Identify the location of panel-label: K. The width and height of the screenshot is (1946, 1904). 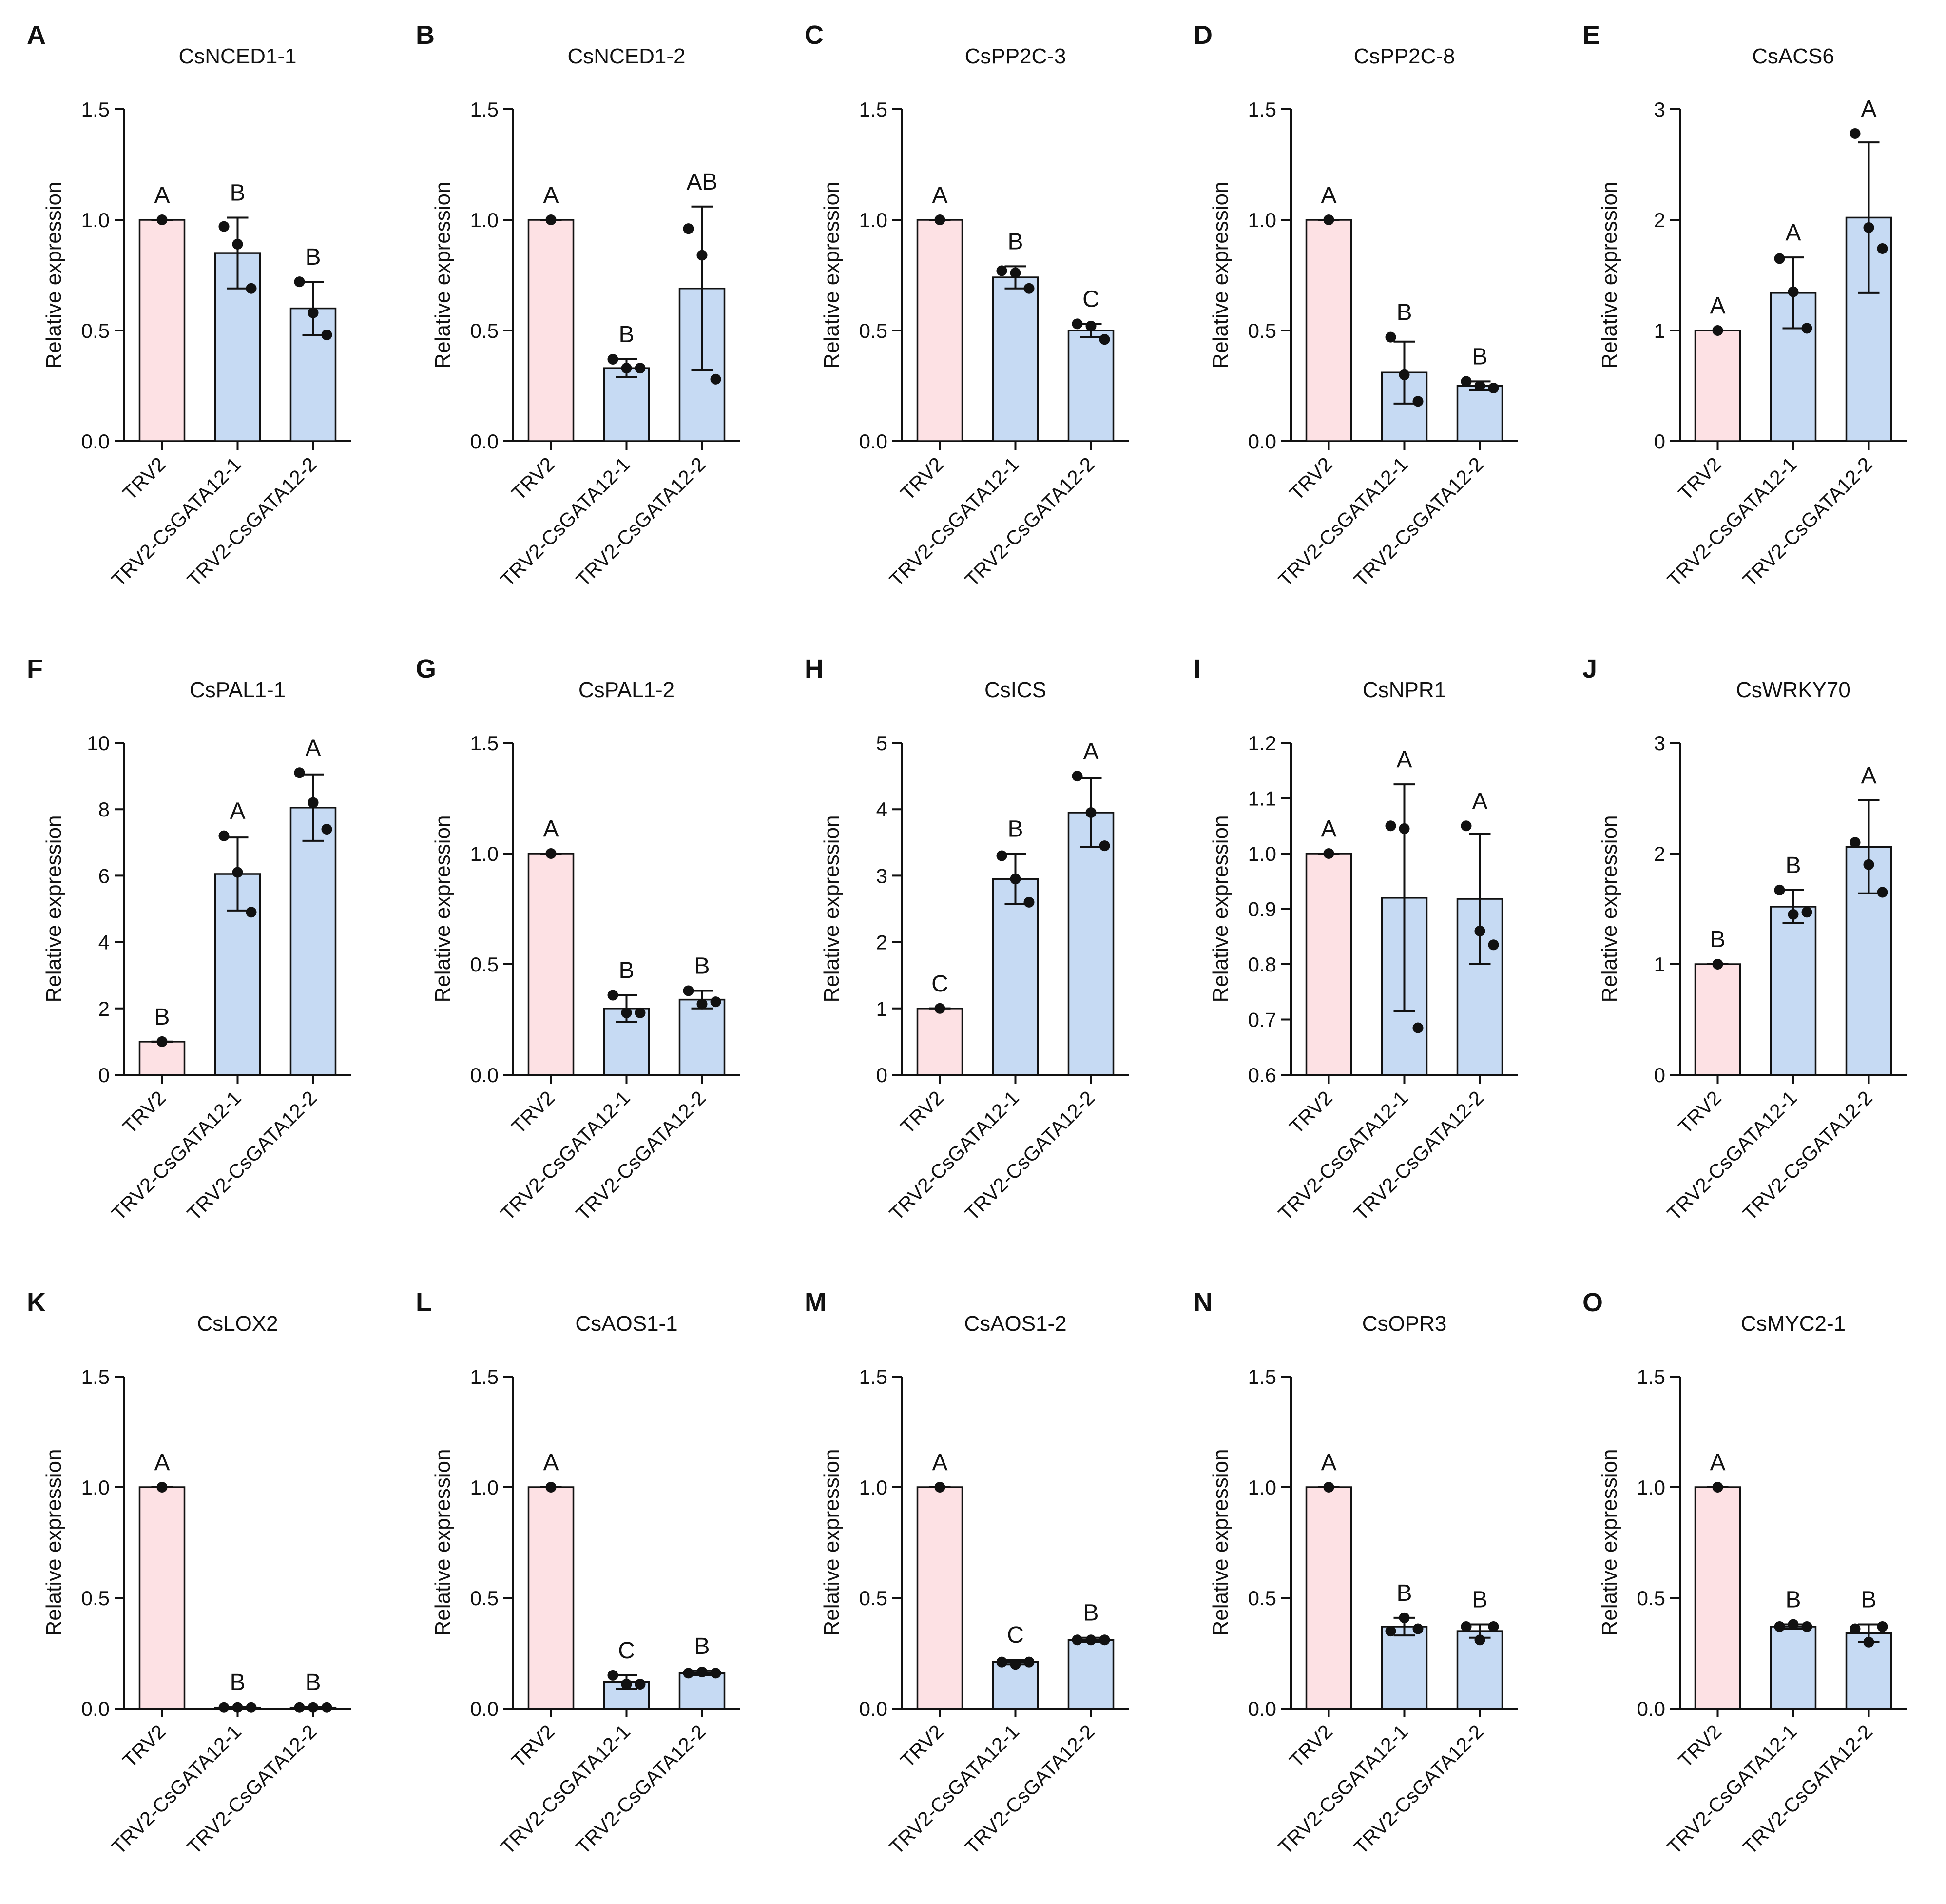
(36, 1302).